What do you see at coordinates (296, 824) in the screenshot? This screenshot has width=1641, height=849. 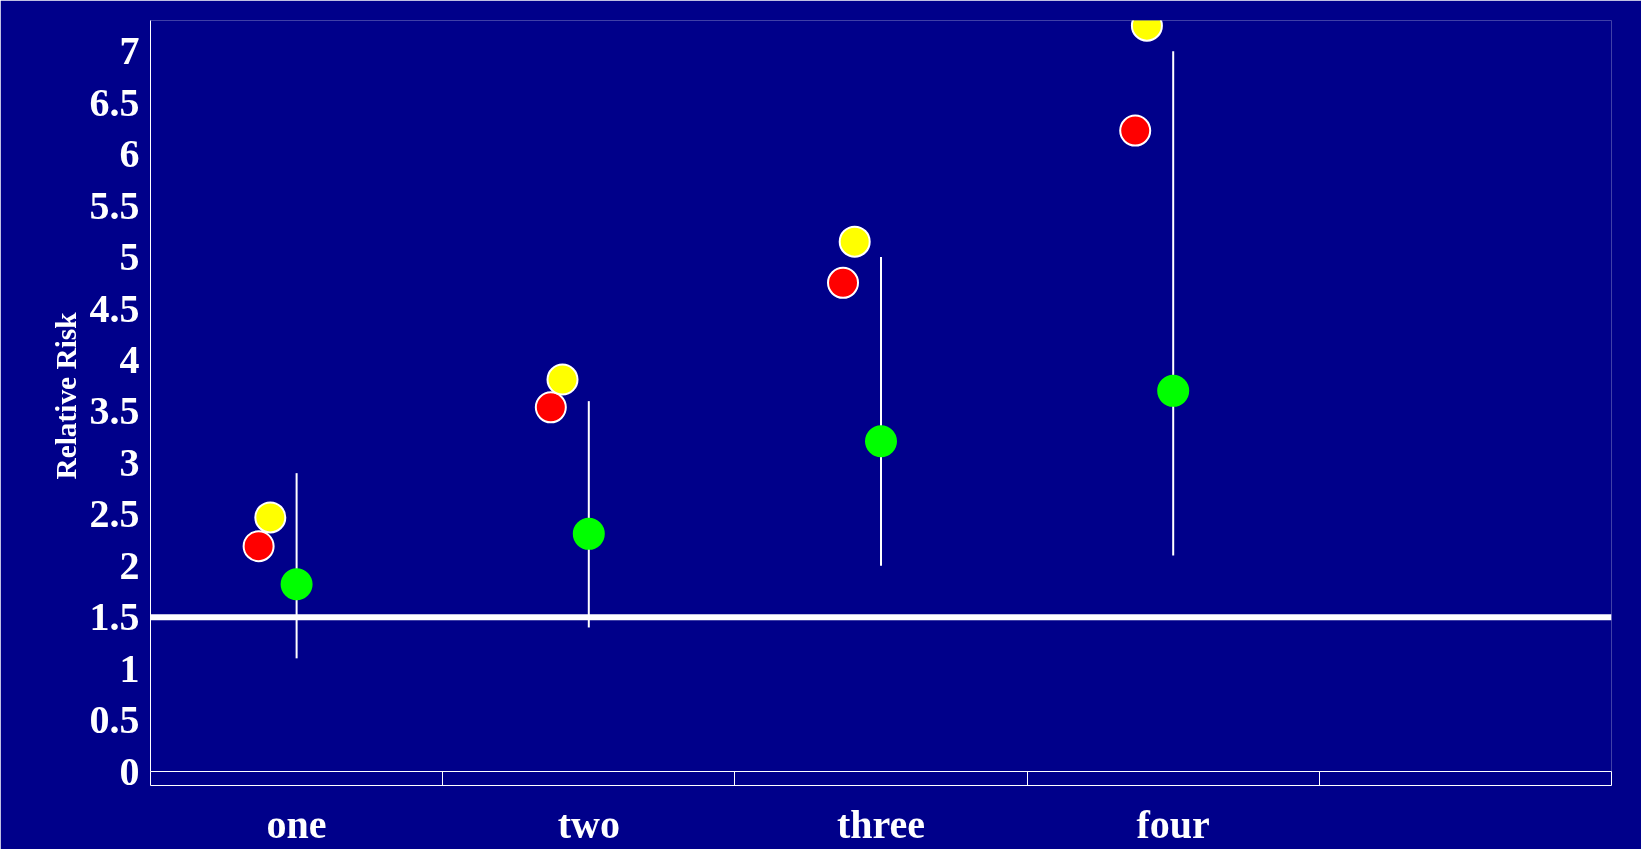 I see `x-tick-label: one` at bounding box center [296, 824].